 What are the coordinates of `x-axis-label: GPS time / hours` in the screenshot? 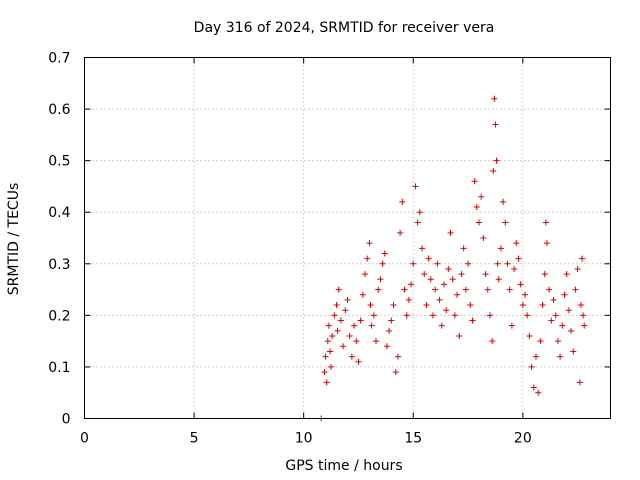 It's located at (343, 466).